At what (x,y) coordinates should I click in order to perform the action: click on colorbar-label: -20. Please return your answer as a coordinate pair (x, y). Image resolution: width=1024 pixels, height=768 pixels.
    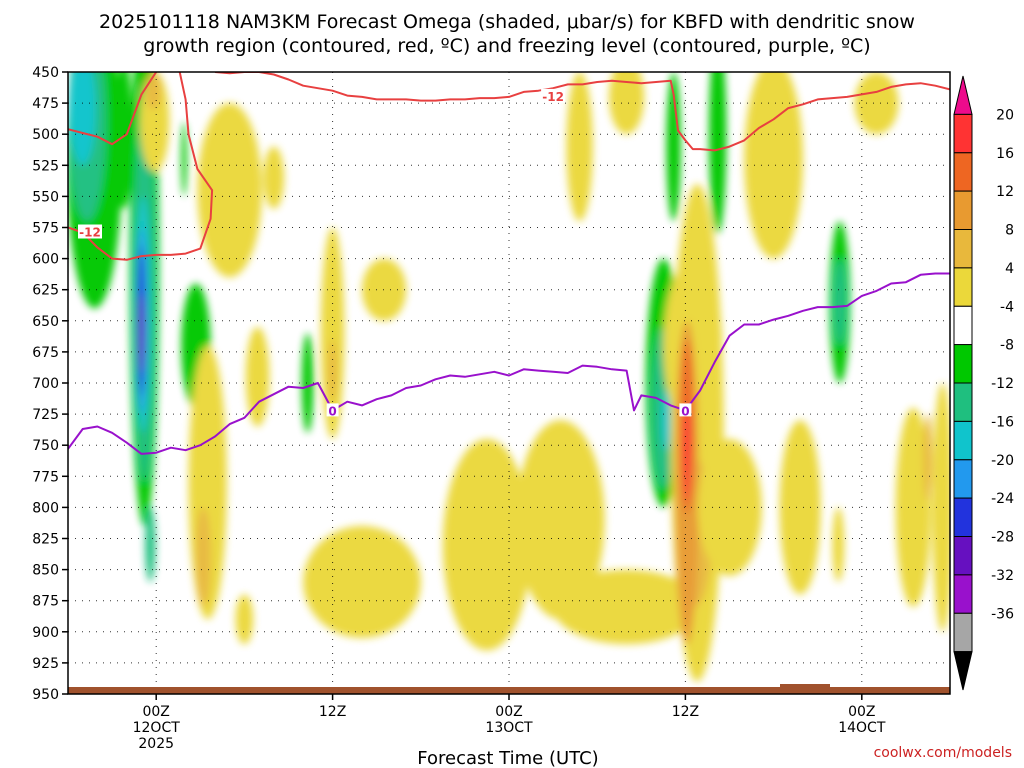
    Looking at the image, I should click on (1002, 461).